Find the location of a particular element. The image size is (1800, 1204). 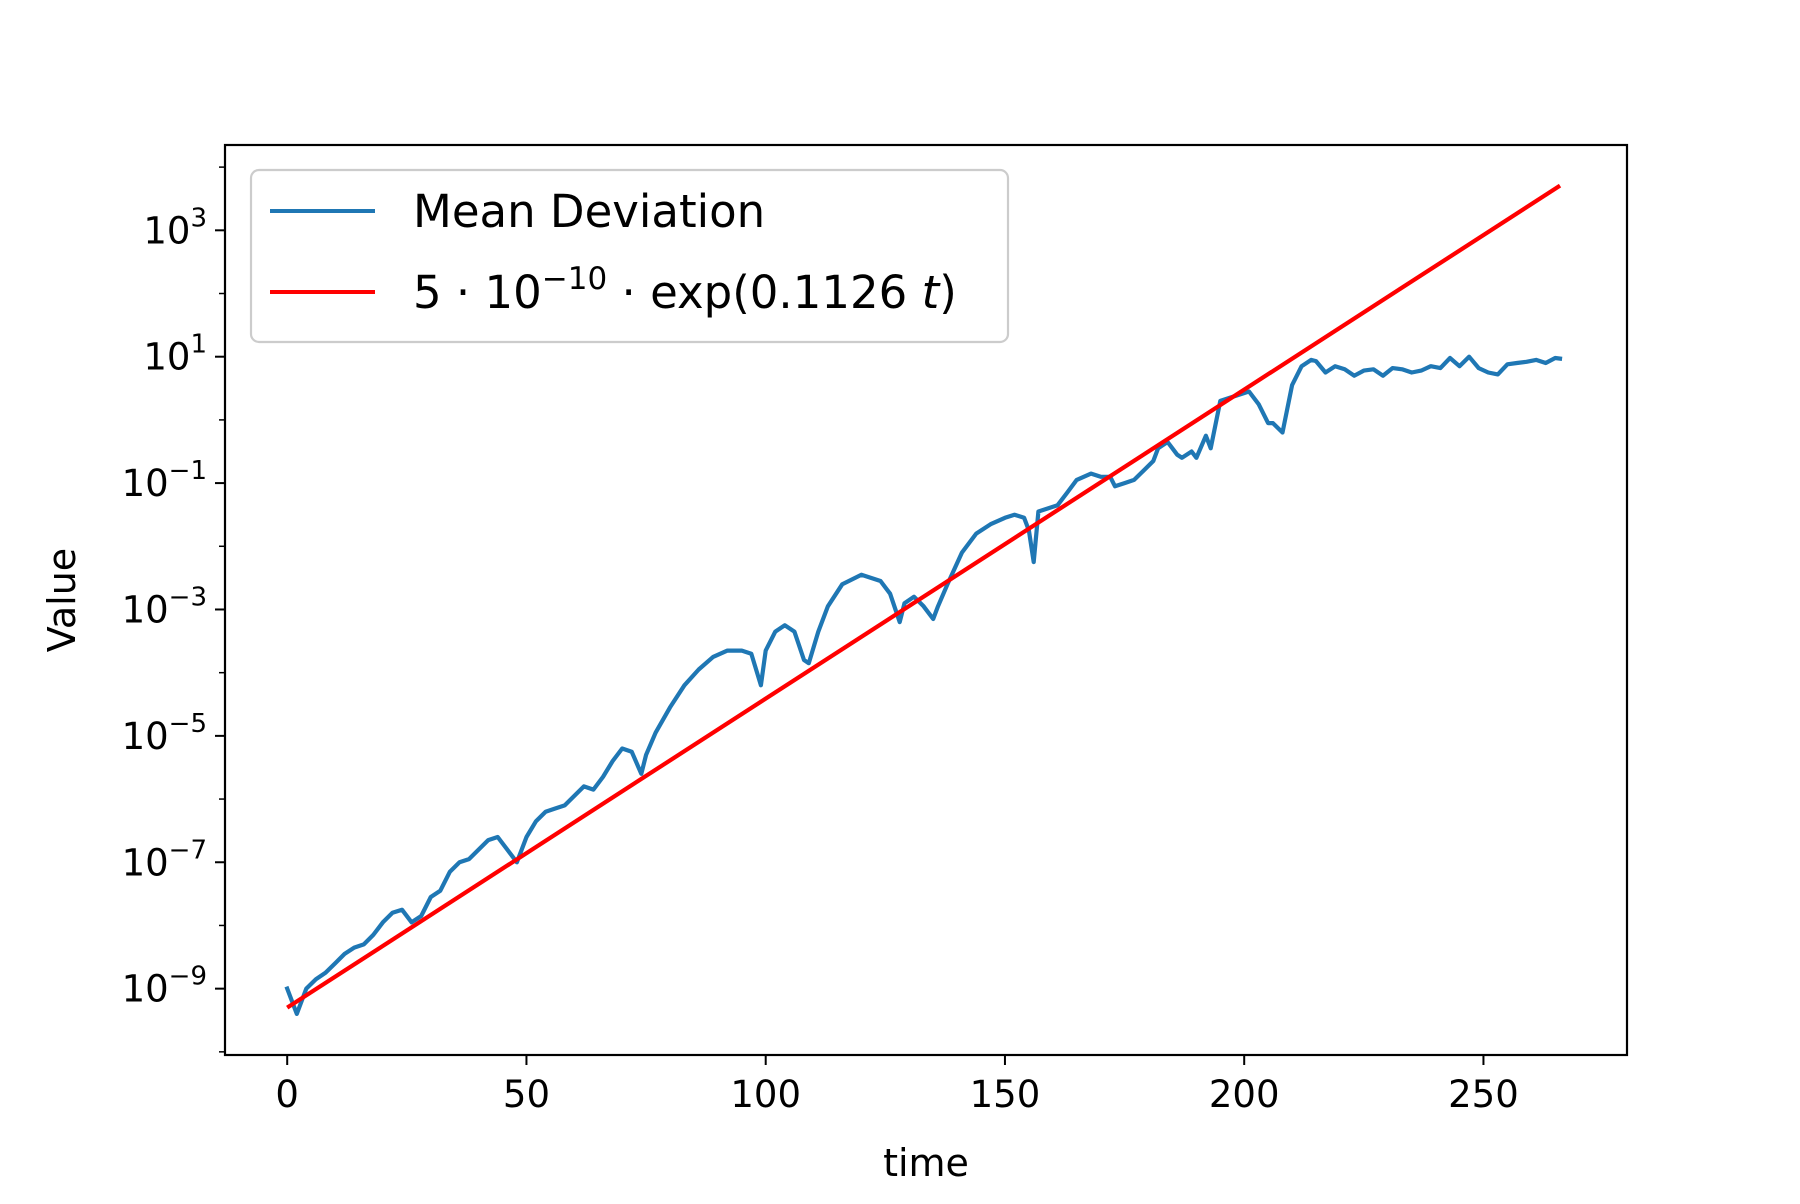

y-tick-label: 10⁻⁵ is located at coordinates (164, 733).